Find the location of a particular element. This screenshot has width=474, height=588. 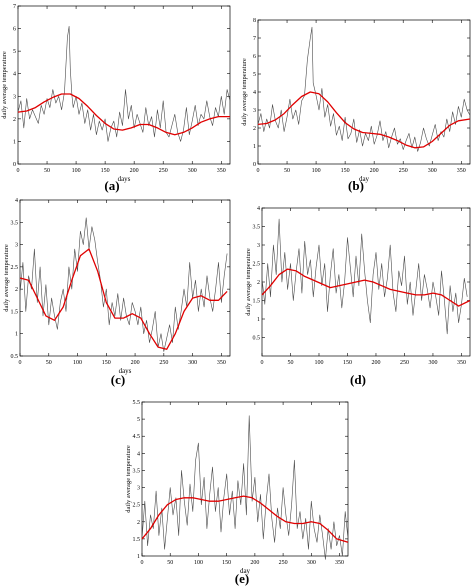

y-tick-label: 6 is located at coordinates (14, 30).